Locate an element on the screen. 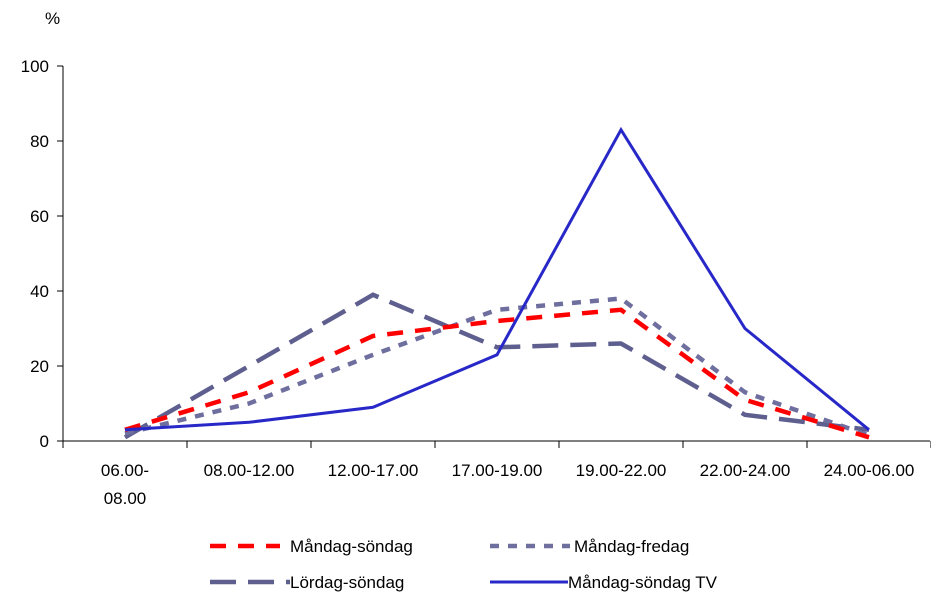 This screenshot has width=931, height=601. y-axis-ticks: 0 20 40 60 80 100 is located at coordinates (42, 254).